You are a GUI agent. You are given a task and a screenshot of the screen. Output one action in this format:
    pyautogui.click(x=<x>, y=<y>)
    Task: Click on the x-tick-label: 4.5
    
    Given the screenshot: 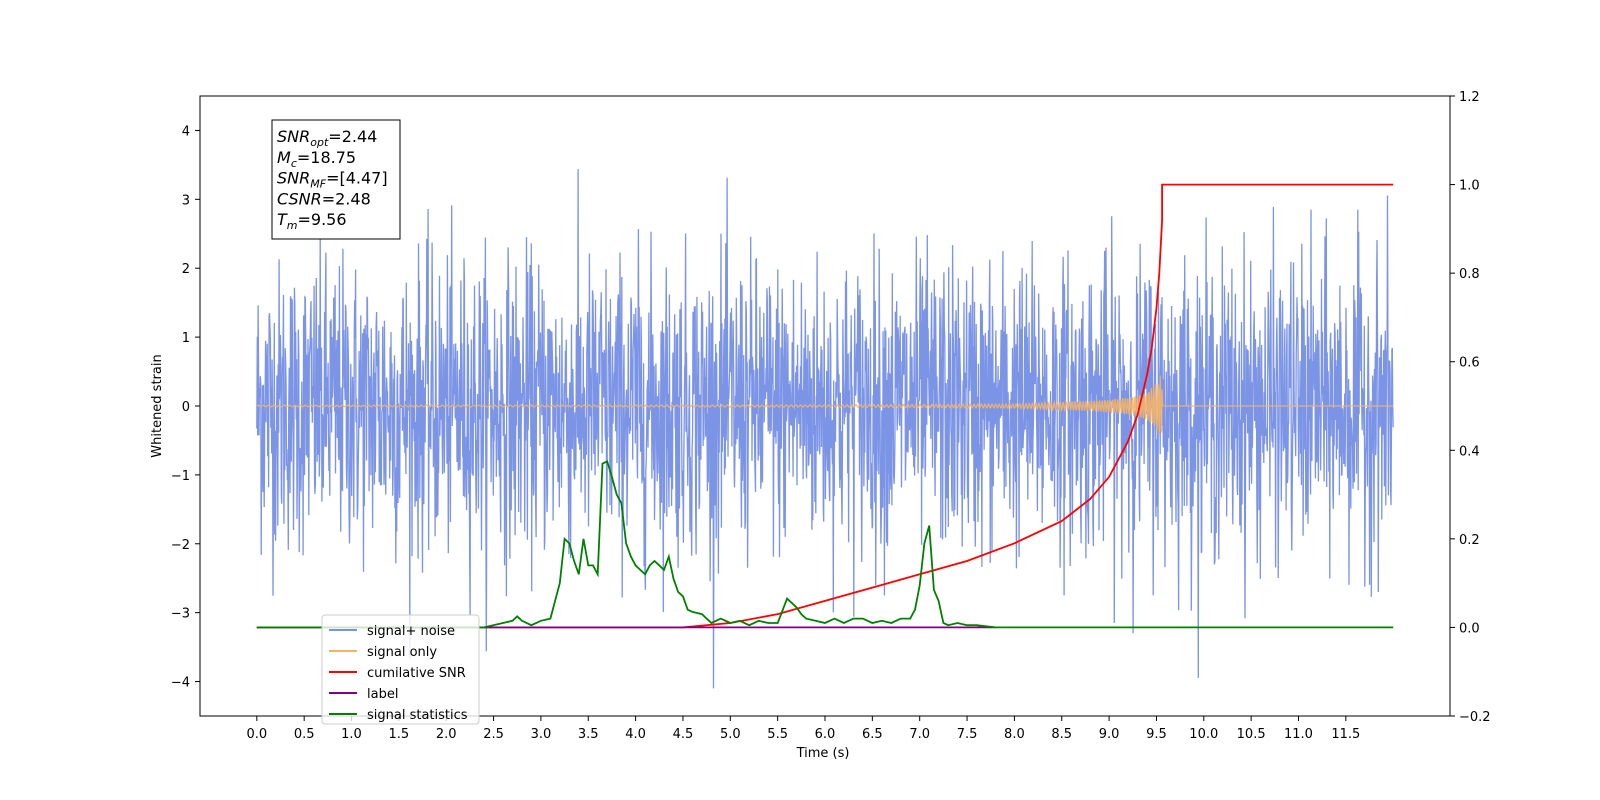 What is the action you would take?
    pyautogui.click(x=683, y=734)
    